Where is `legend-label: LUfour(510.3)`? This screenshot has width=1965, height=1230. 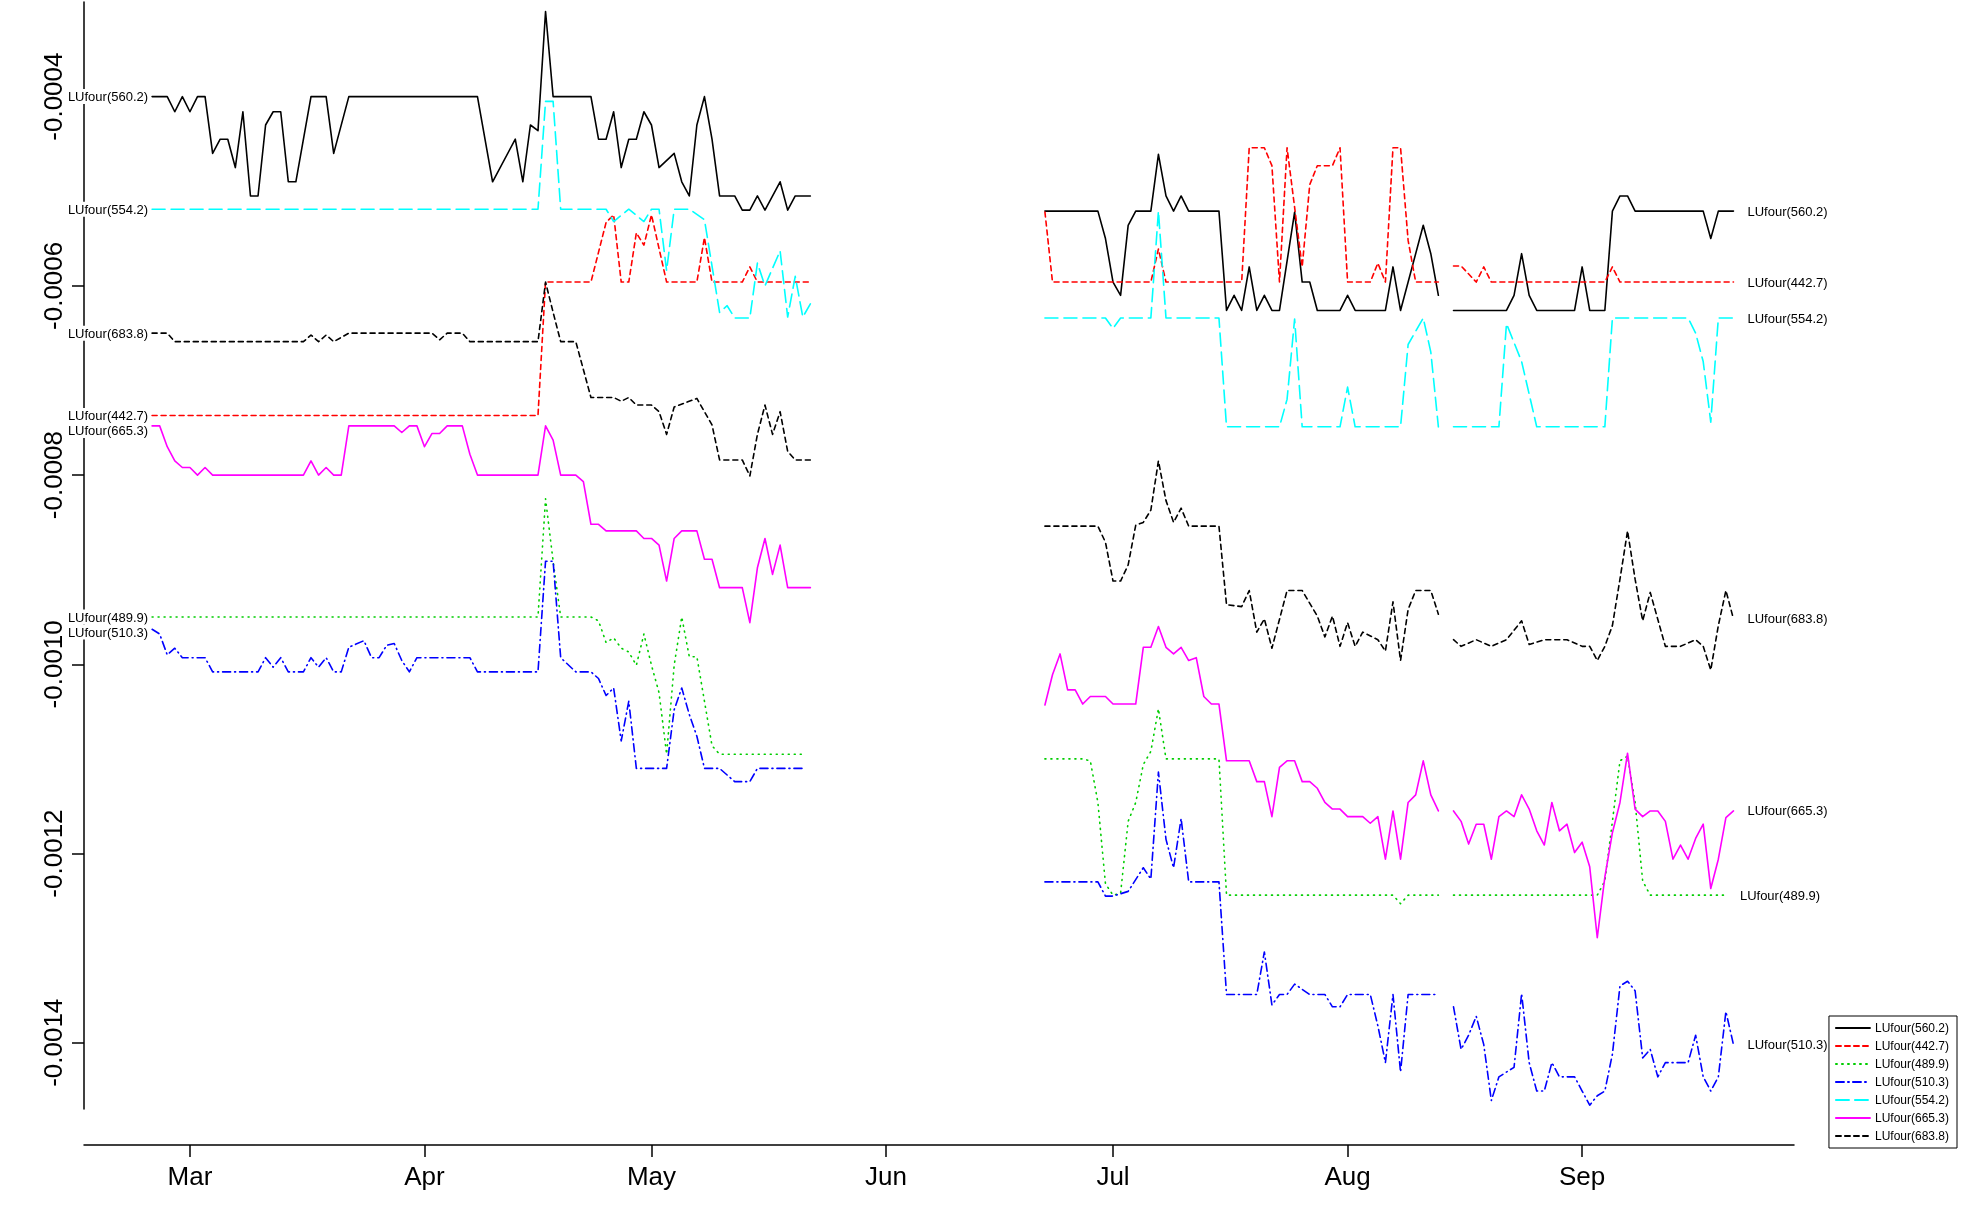
legend-label: LUfour(510.3) is located at coordinates (1912, 1082).